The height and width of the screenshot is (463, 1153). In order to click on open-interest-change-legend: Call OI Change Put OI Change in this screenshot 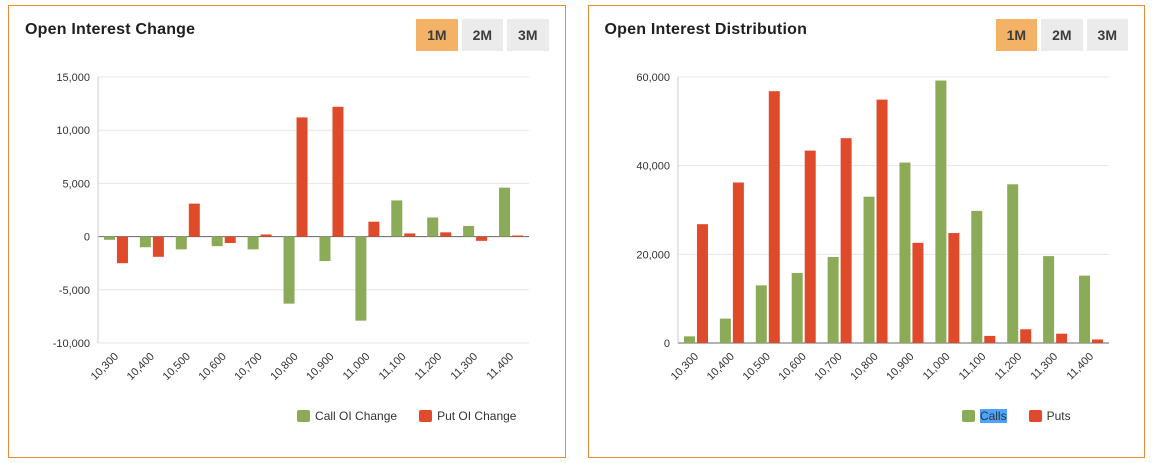, I will do `click(406, 416)`.